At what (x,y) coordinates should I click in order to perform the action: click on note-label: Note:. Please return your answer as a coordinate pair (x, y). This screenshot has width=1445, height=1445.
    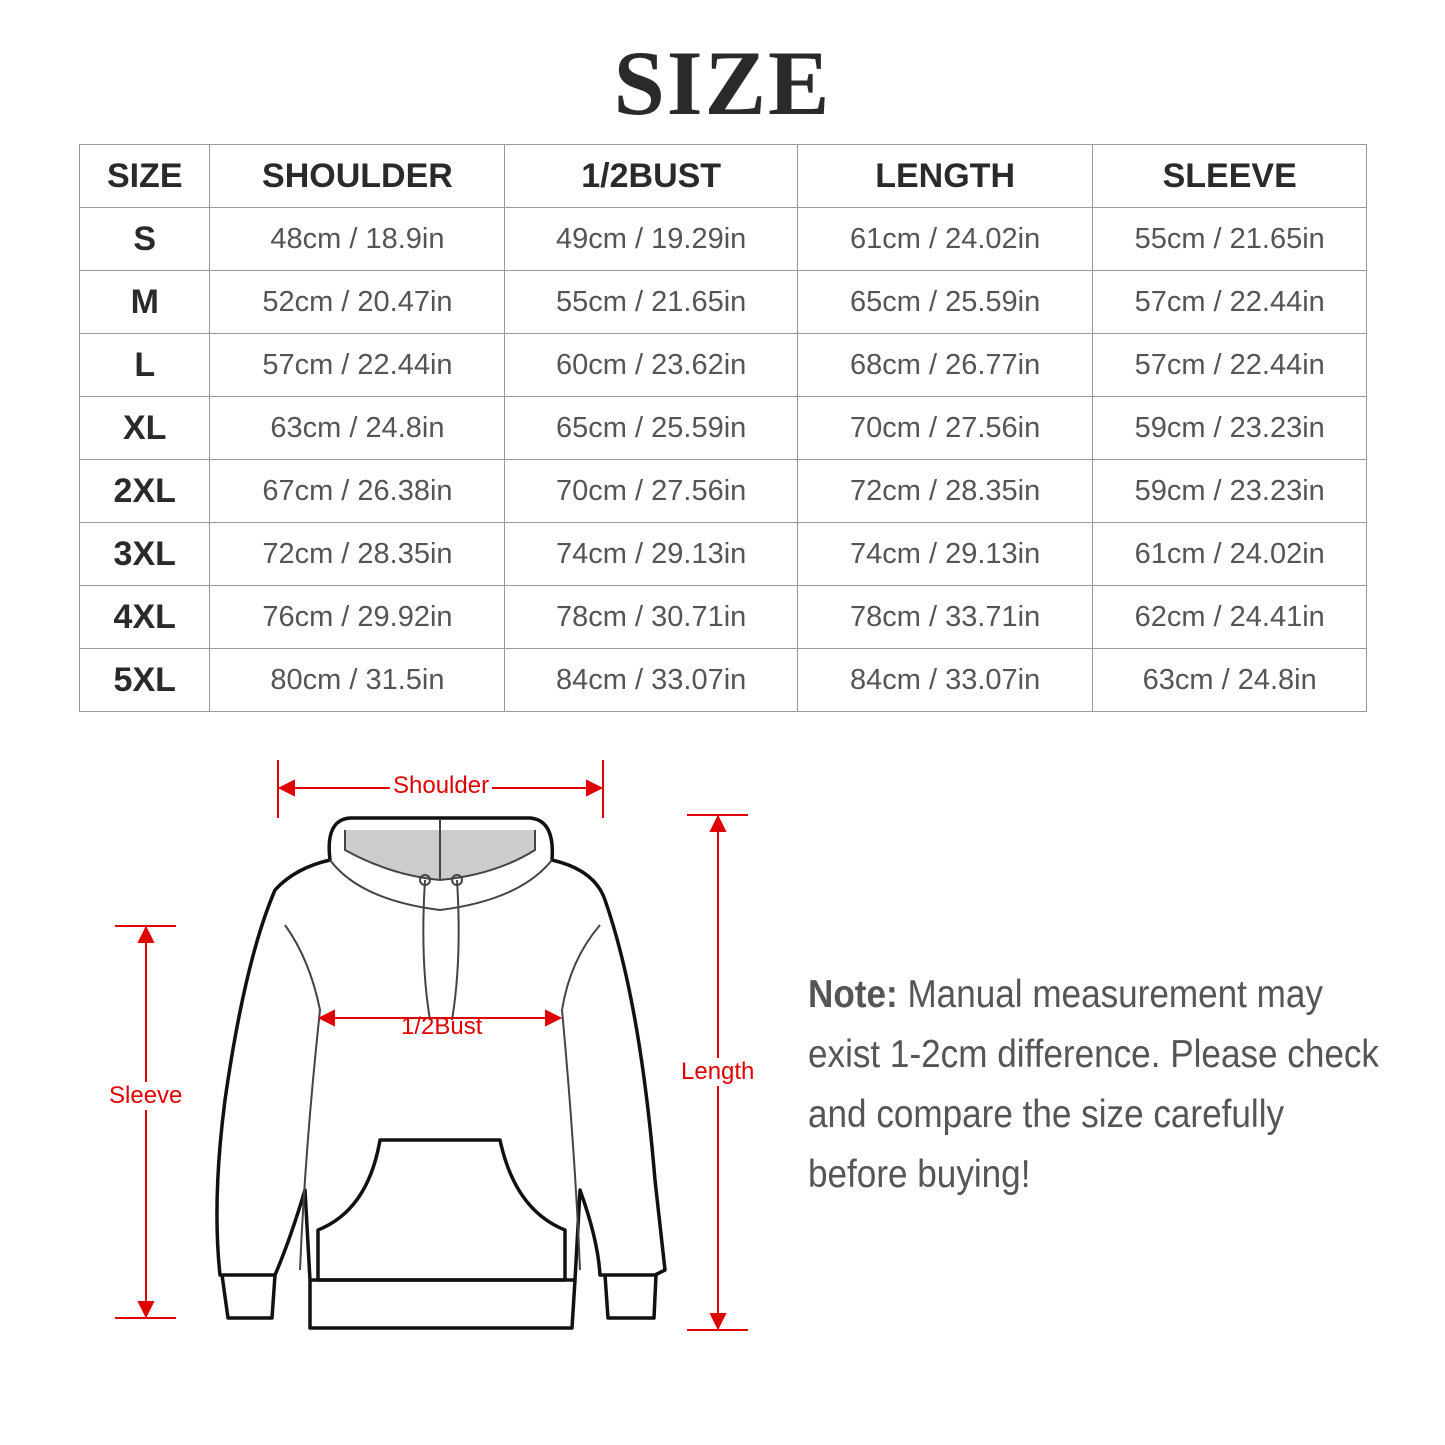
    Looking at the image, I should click on (853, 994).